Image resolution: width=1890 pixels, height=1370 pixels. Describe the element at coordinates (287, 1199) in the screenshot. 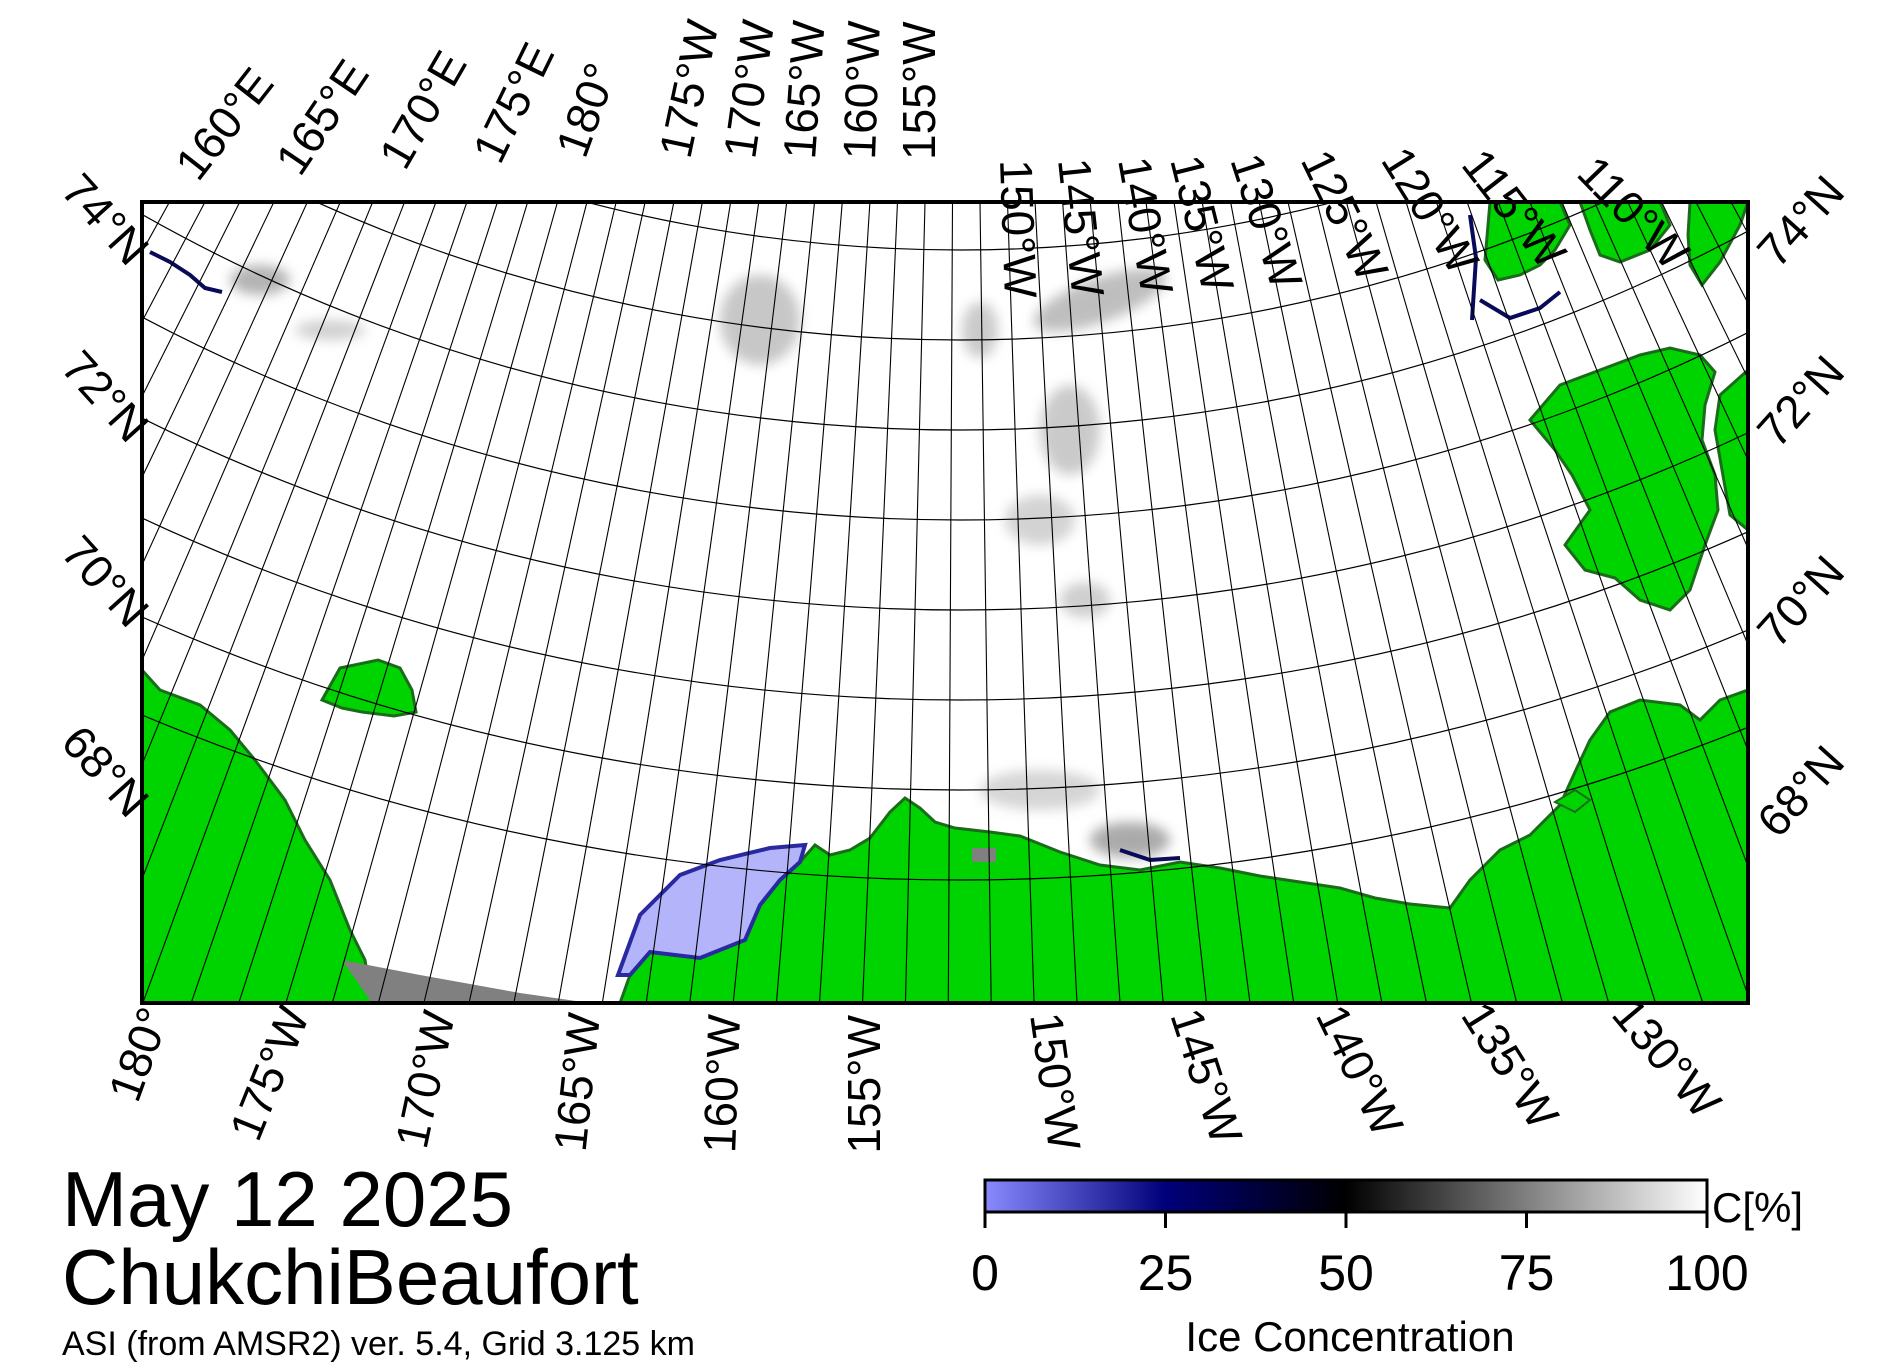

I see `date-label: May 12 2025` at that location.